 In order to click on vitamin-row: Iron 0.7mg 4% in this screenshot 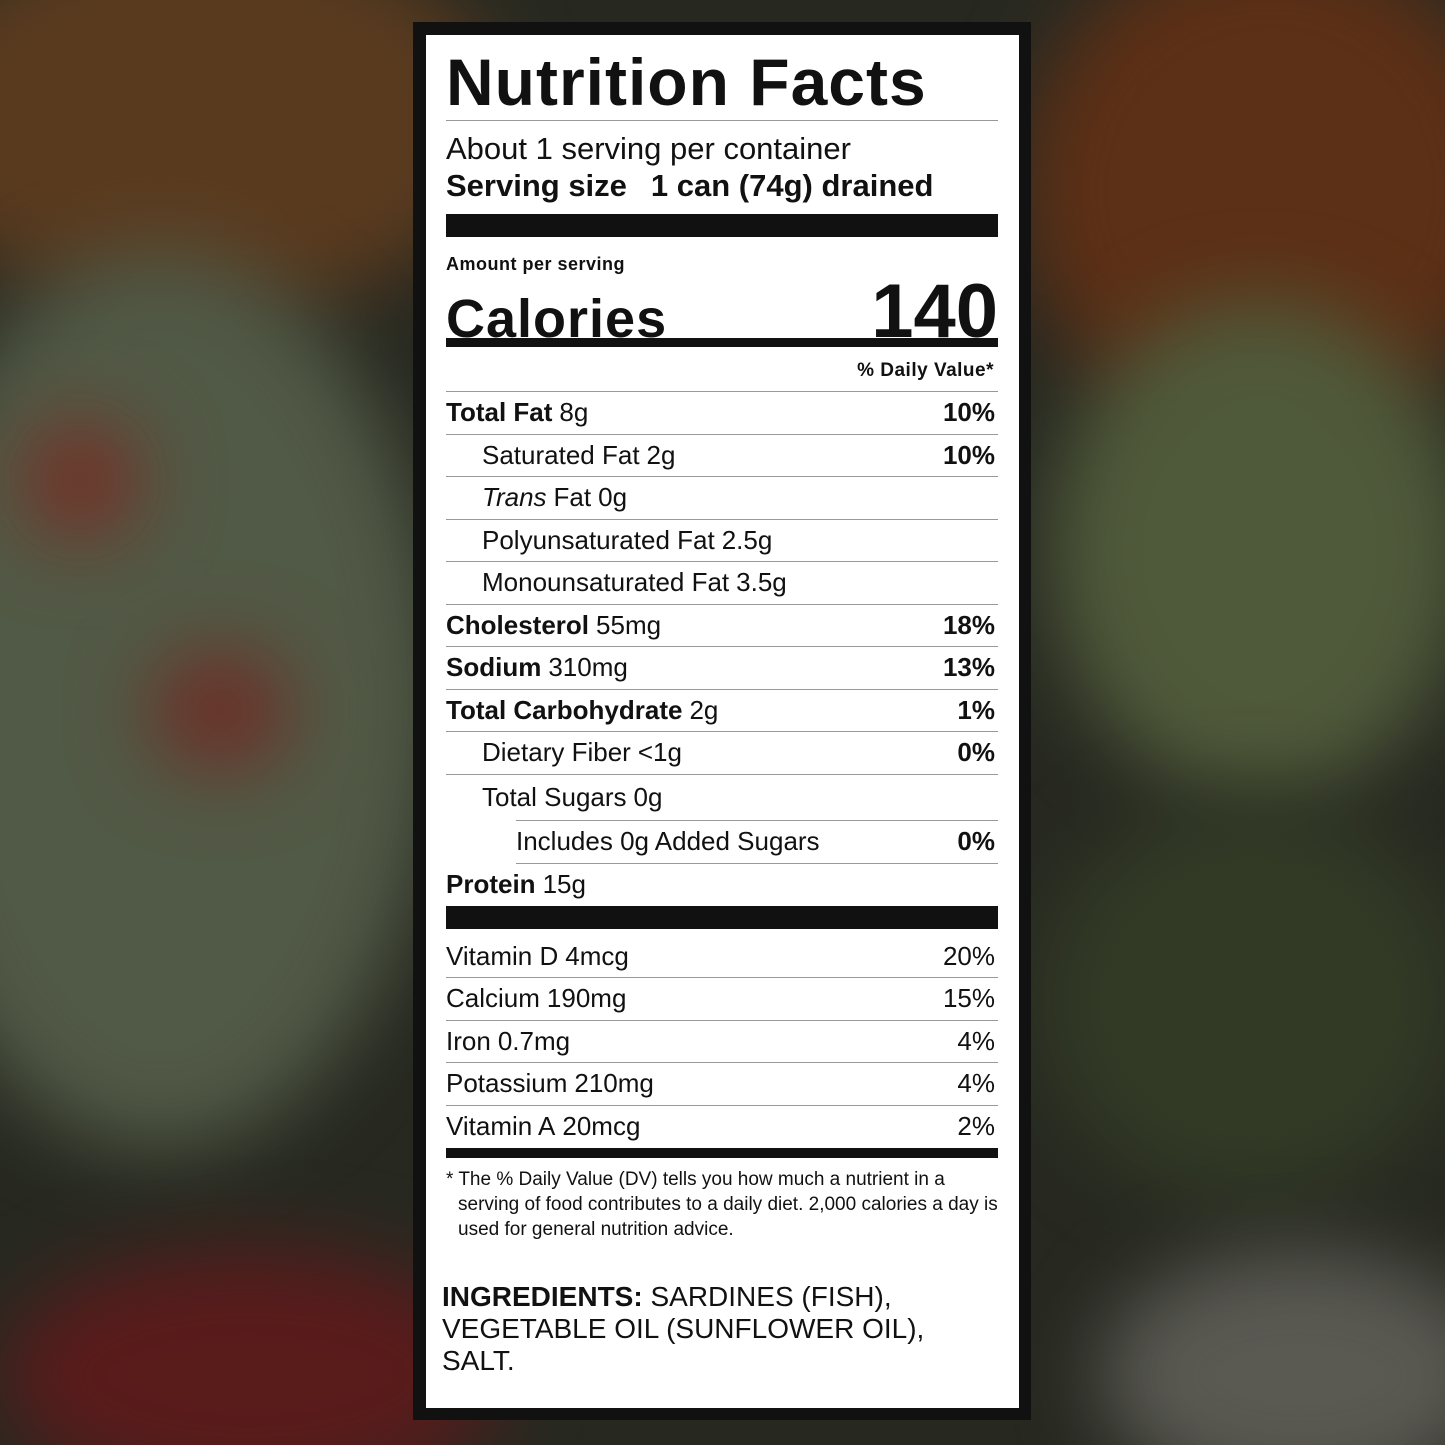, I will do `click(722, 1042)`.